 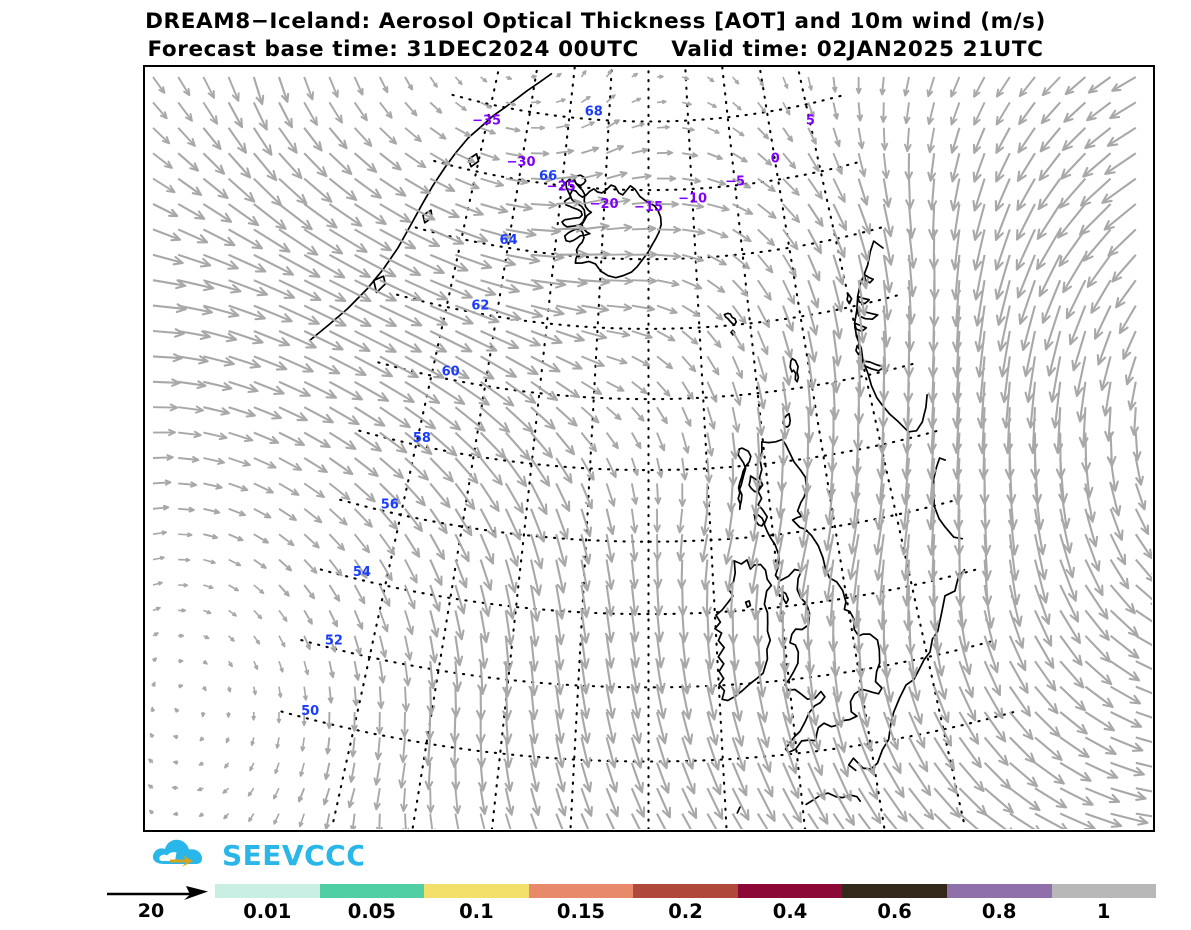 What do you see at coordinates (790, 911) in the screenshot?
I see `colorbar-tick-label-5: 0.4` at bounding box center [790, 911].